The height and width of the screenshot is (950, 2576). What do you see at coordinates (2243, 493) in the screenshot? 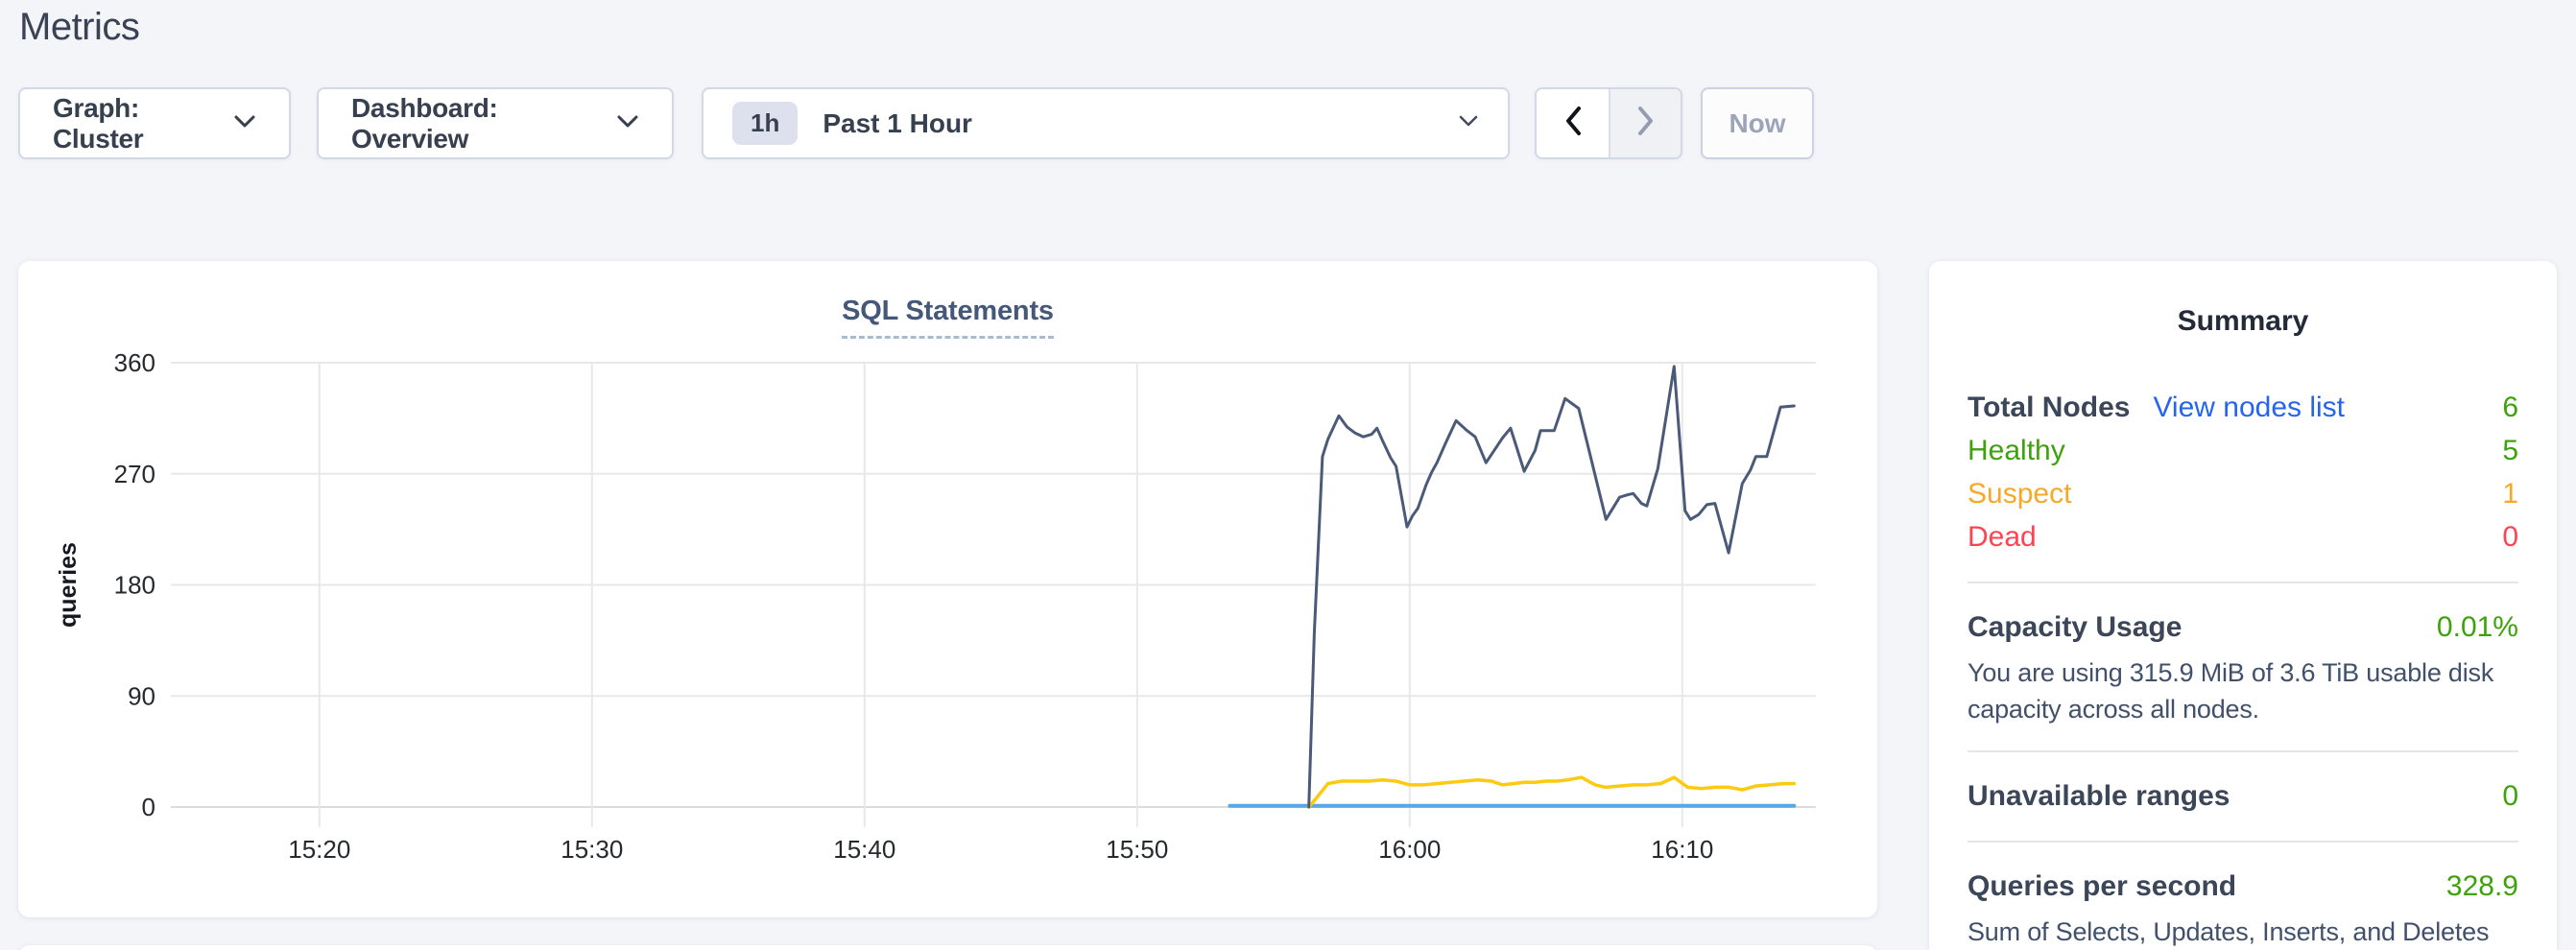
I see `suspect-nodes-row: Suspect 1` at bounding box center [2243, 493].